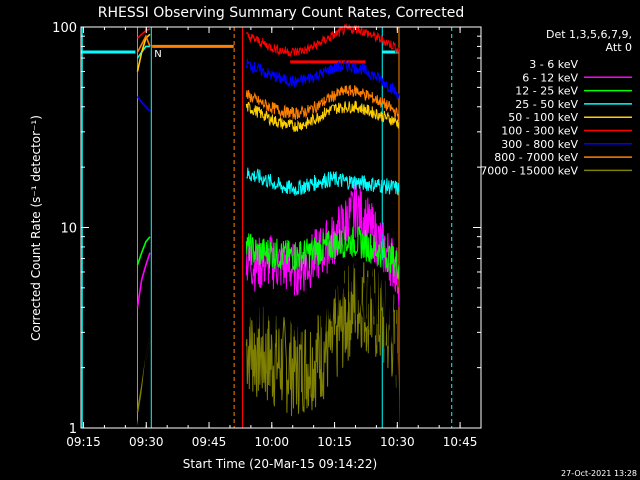 This screenshot has height=480, width=640. What do you see at coordinates (209, 442) in the screenshot?
I see `x-tick-label-2: 09:45` at bounding box center [209, 442].